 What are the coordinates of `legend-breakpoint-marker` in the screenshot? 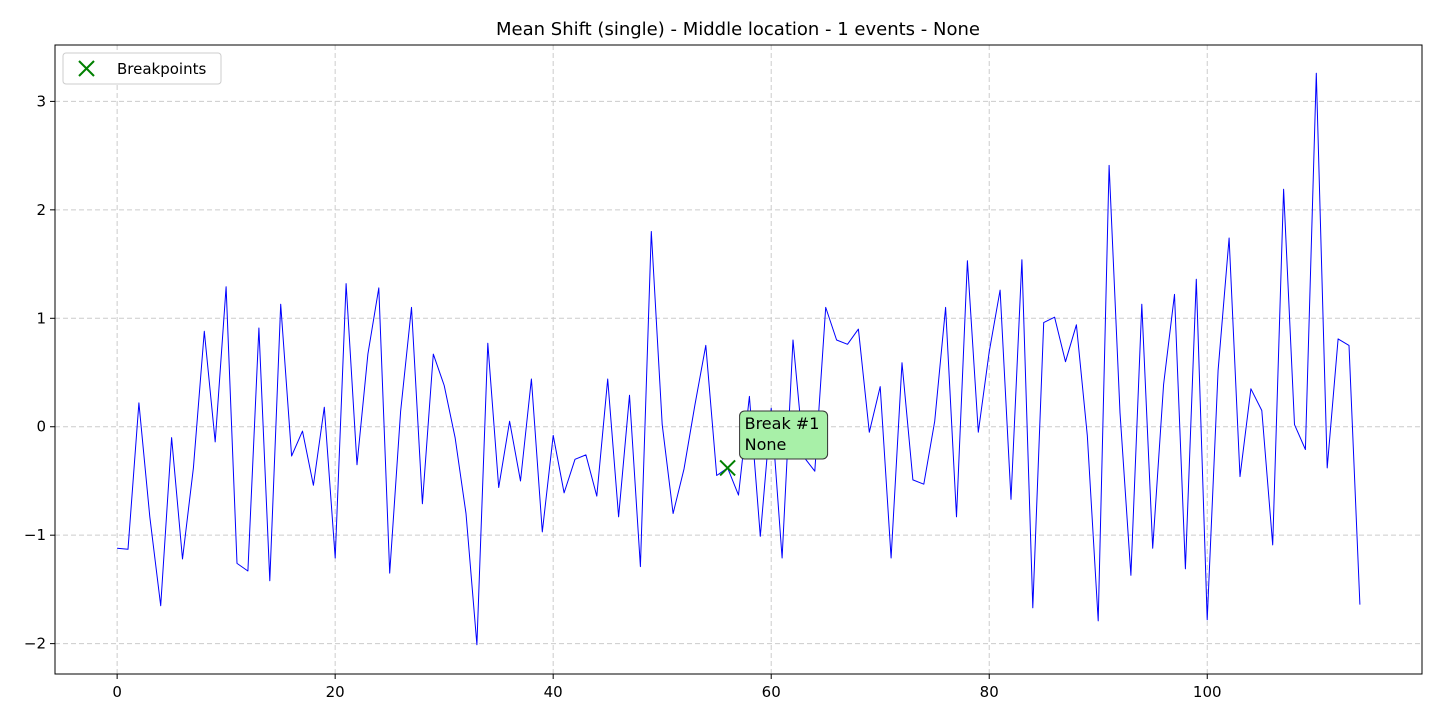 It's located at (86, 68).